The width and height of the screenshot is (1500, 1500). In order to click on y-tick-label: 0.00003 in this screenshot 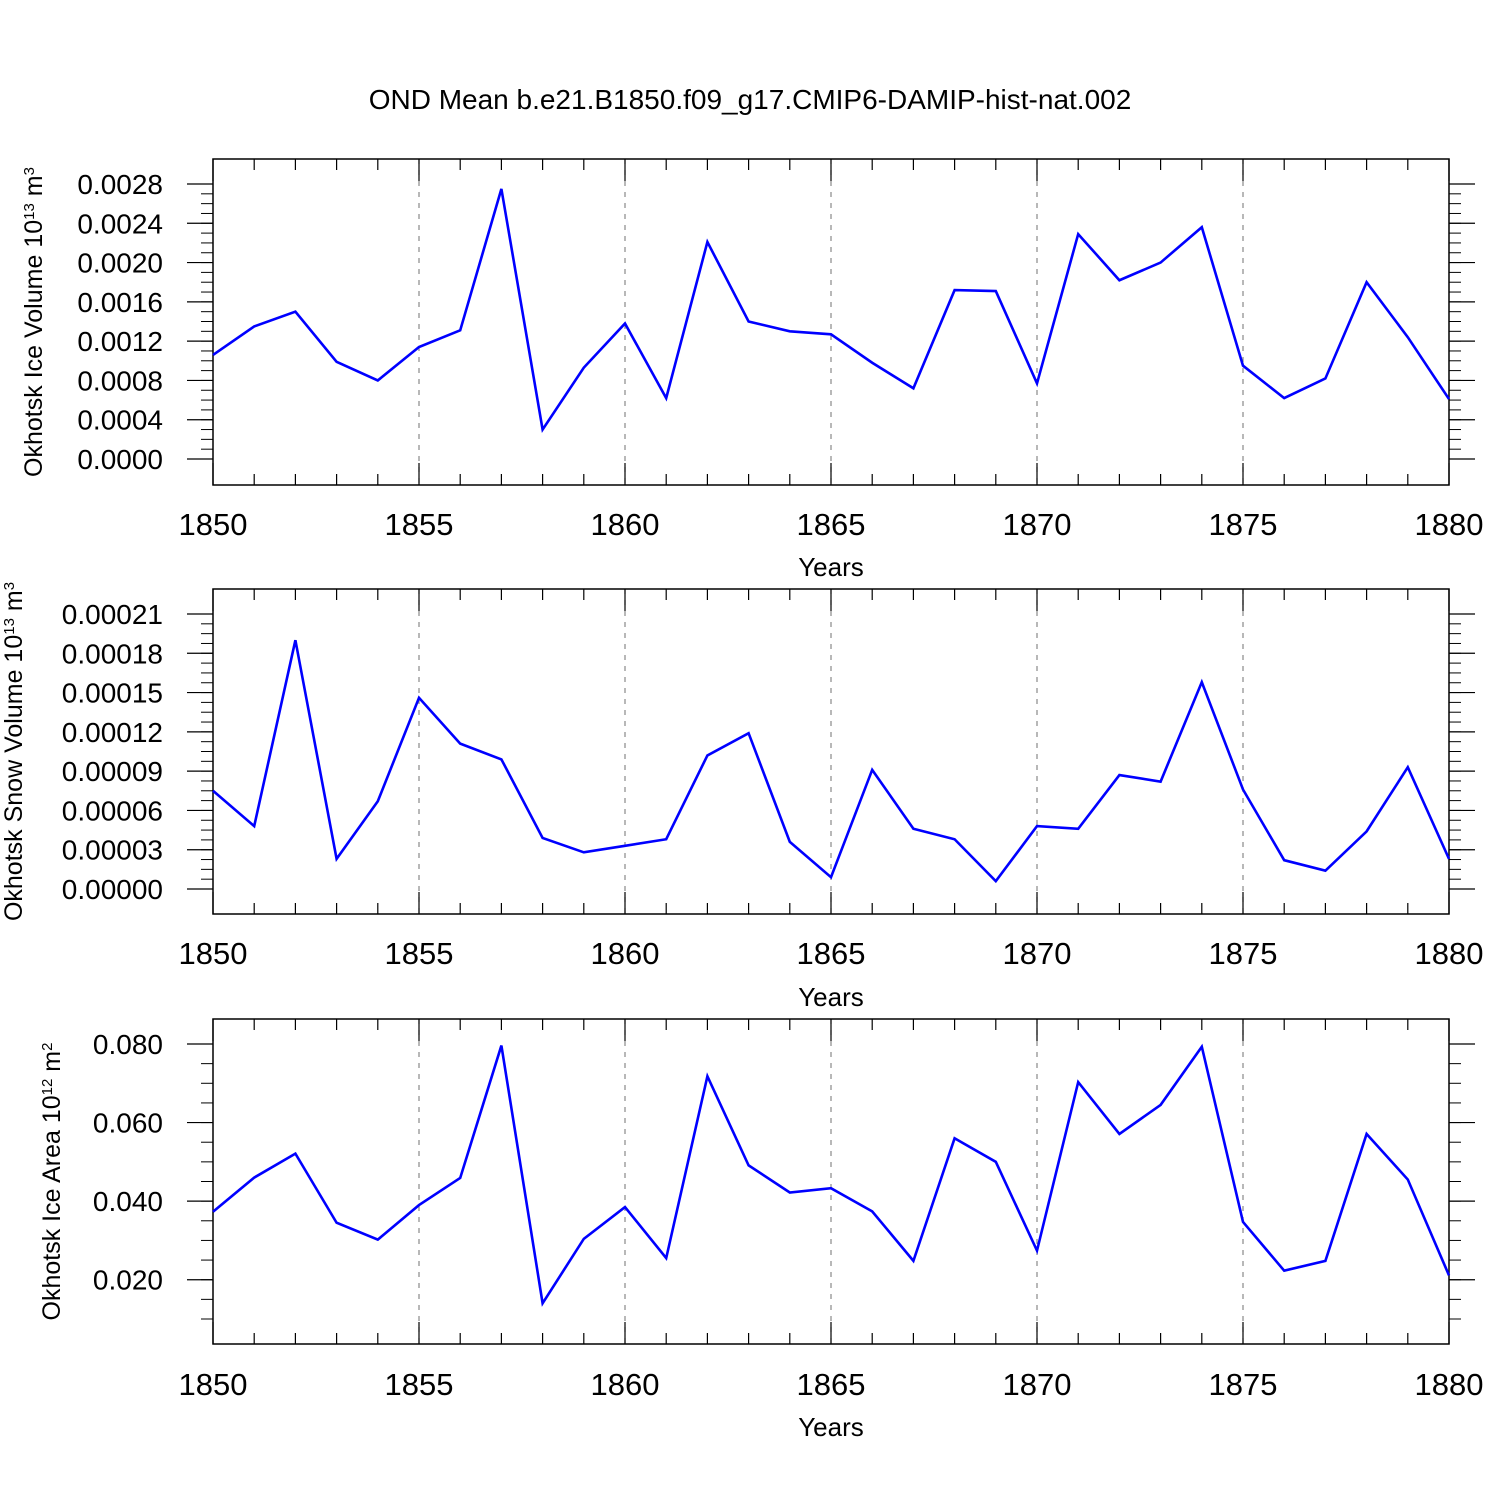, I will do `click(112, 850)`.